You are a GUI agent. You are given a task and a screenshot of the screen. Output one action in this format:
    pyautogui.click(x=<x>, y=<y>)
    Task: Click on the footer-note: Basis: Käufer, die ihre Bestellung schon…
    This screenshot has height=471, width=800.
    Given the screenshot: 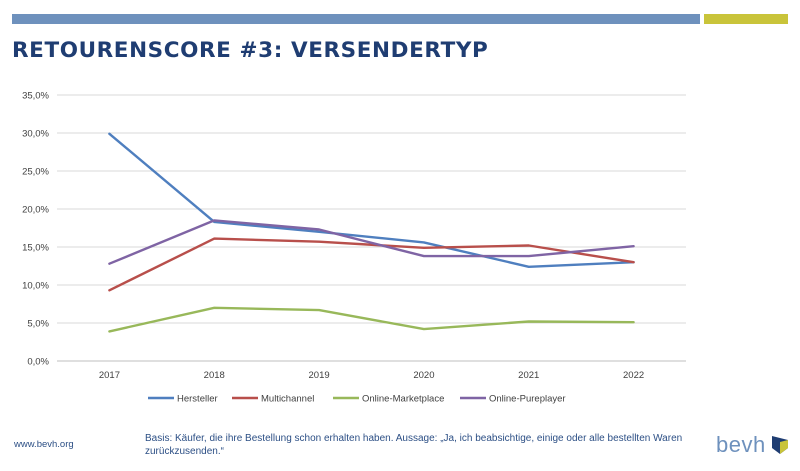 What is the action you would take?
    pyautogui.click(x=414, y=445)
    